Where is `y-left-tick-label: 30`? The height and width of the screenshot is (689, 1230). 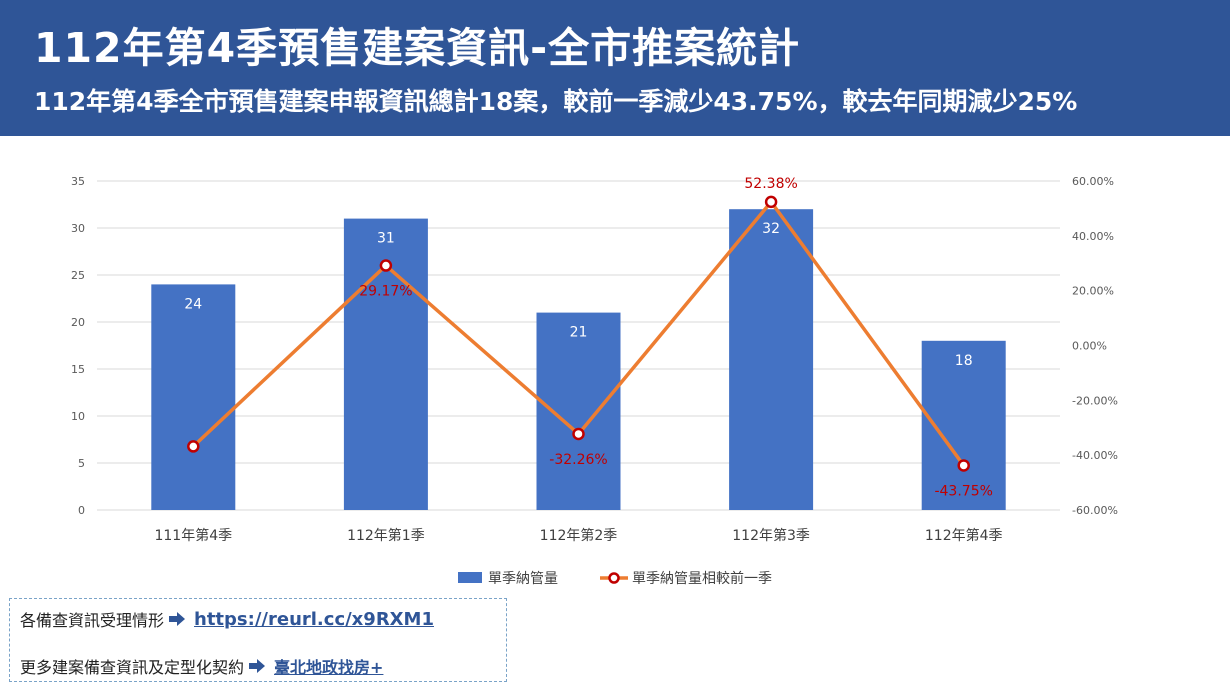
y-left-tick-label: 30 is located at coordinates (78, 228).